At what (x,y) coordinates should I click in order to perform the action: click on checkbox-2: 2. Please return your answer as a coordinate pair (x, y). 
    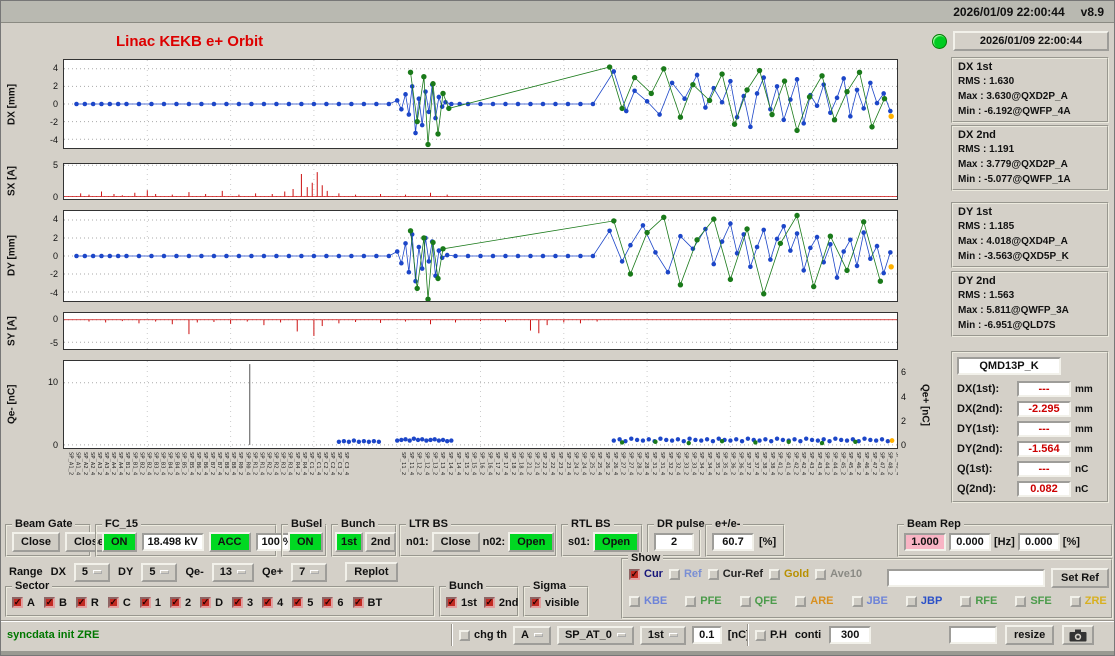
    Looking at the image, I should click on (180, 603).